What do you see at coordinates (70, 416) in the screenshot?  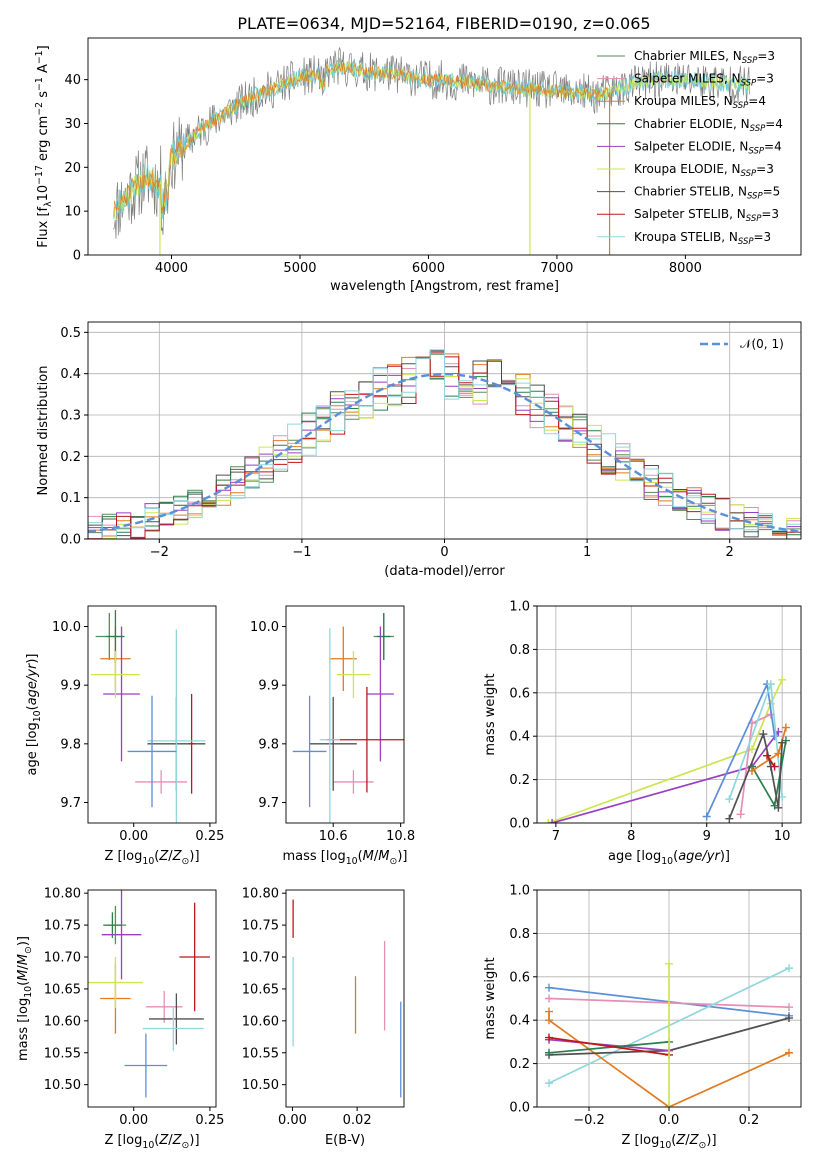 I see `y-tick-label: 0.3` at bounding box center [70, 416].